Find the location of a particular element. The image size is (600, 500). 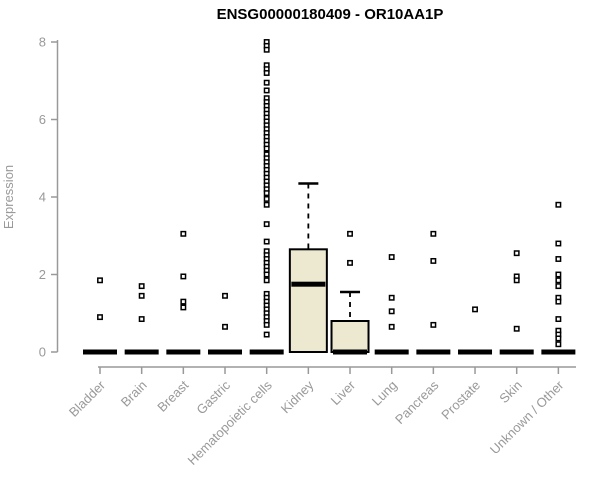

y-axis-tick-label: 0 is located at coordinates (42, 352).